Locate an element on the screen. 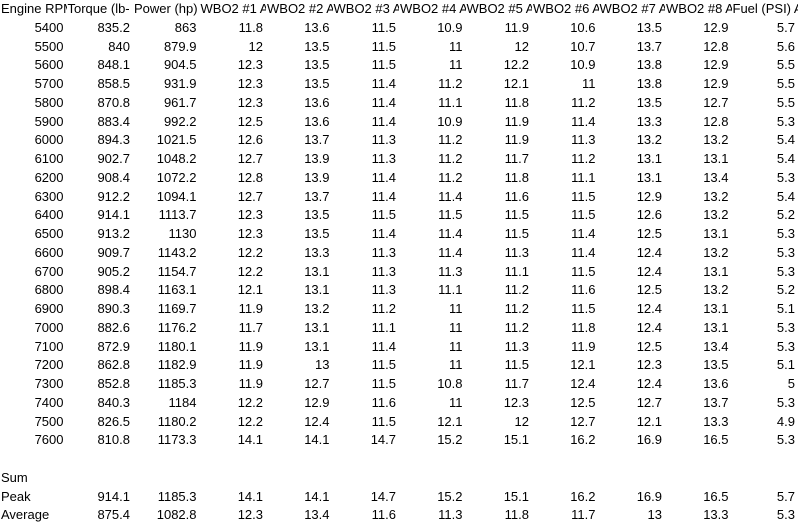 The width and height of the screenshot is (800, 525). column-header: WBO2 #6 A is located at coordinates (566, 8).